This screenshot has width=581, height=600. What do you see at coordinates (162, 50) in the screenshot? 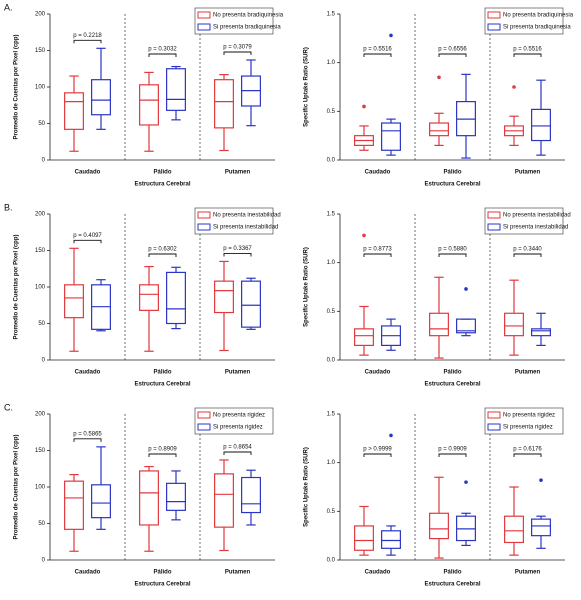
I see `p-value: p = 0.3032` at bounding box center [162, 50].